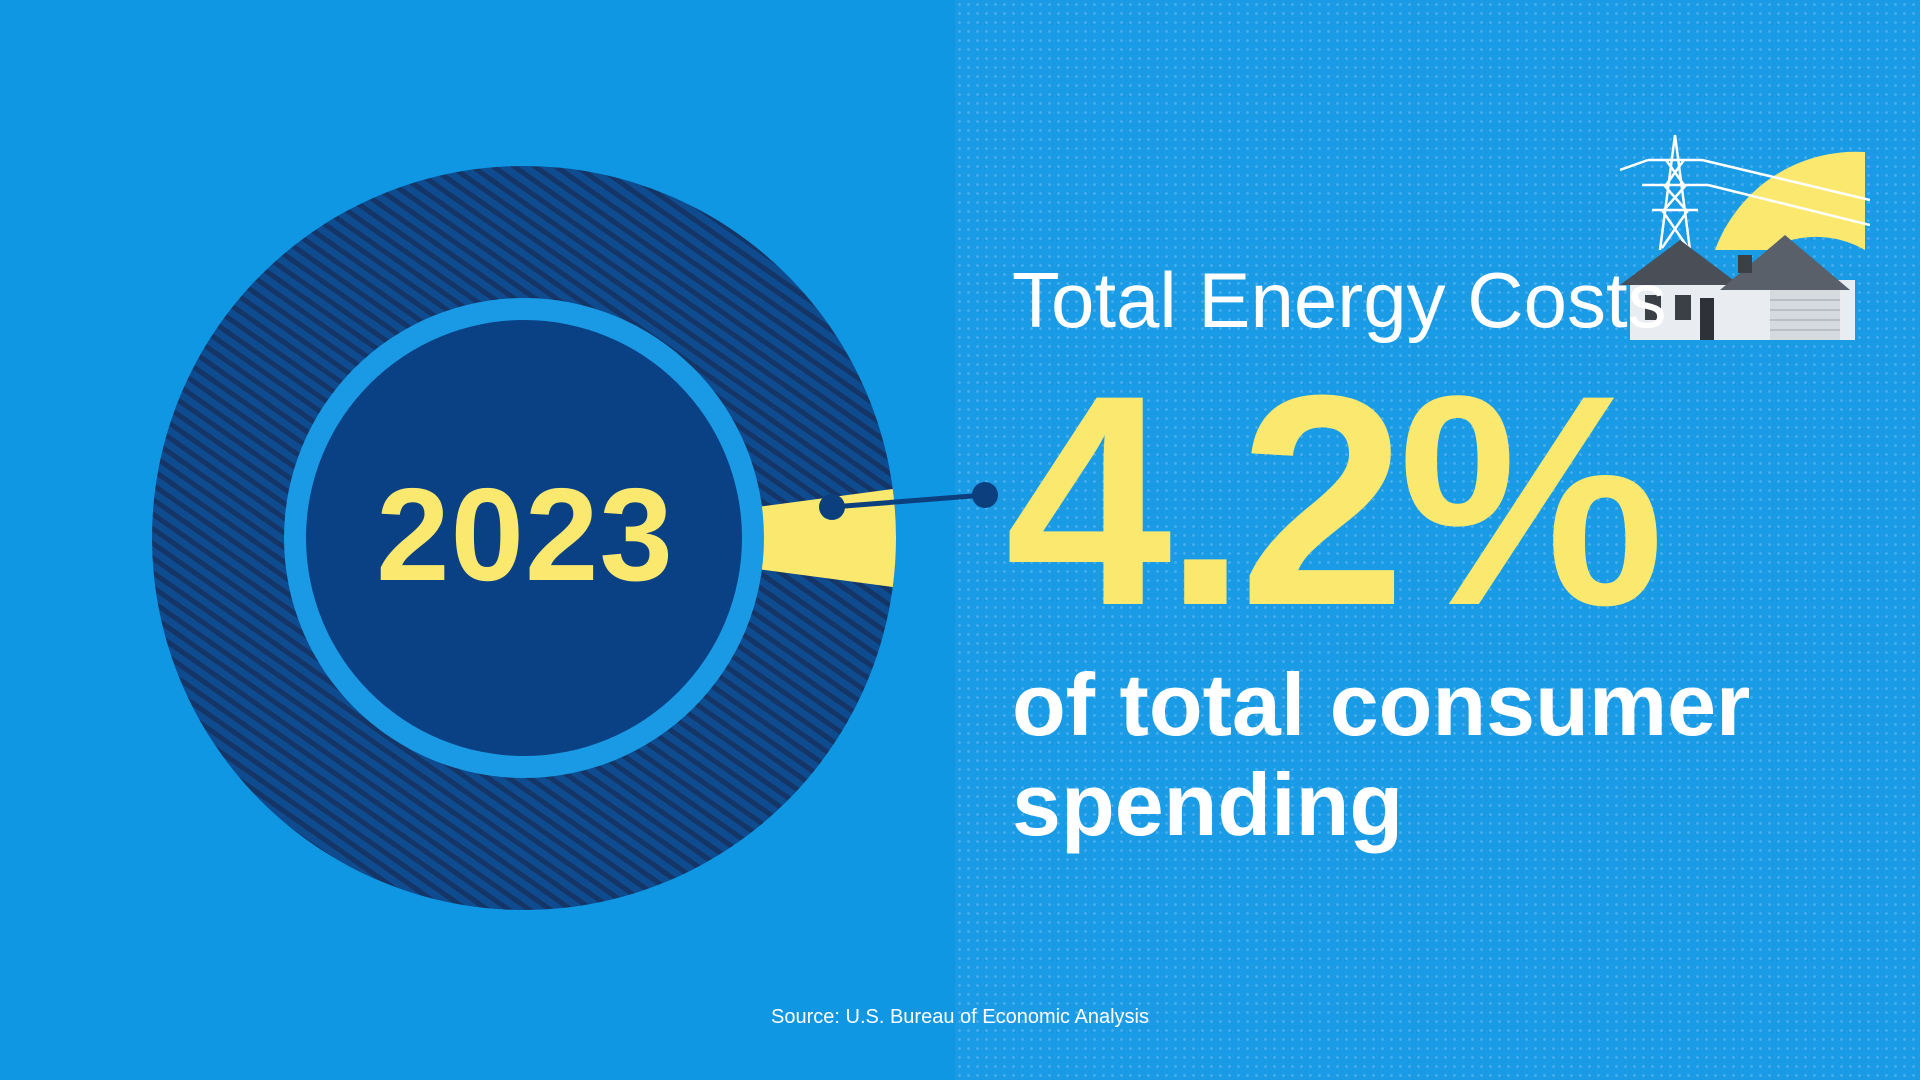 This screenshot has width=1920, height=1080. I want to click on chart-title: Total Energy Costs, so click(1339, 300).